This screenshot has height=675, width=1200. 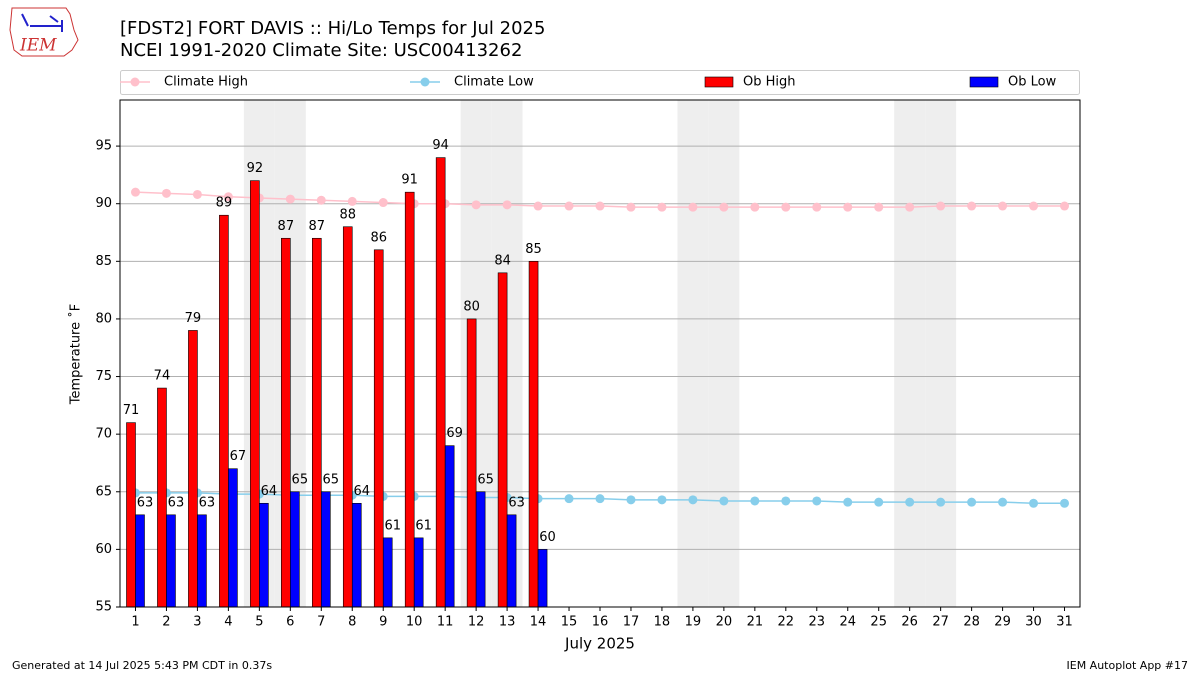 What do you see at coordinates (238, 456) in the screenshot?
I see `data-label: 67` at bounding box center [238, 456].